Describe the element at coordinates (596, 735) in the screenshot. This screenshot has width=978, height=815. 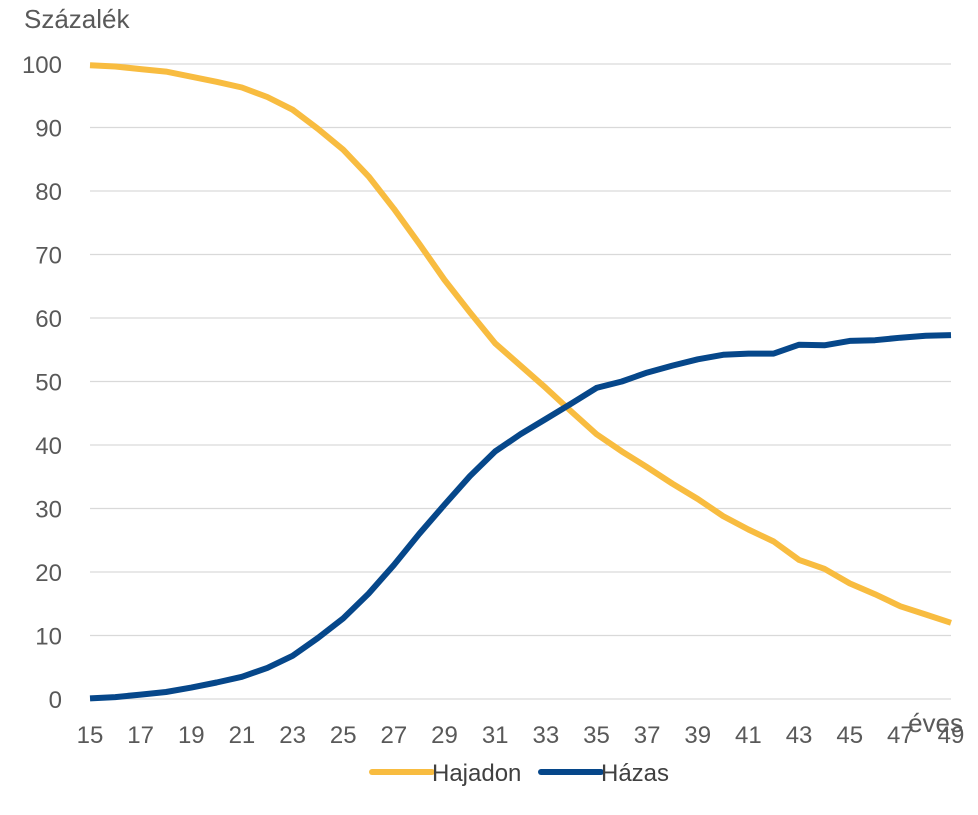
I see `x-tick-label: 35` at that location.